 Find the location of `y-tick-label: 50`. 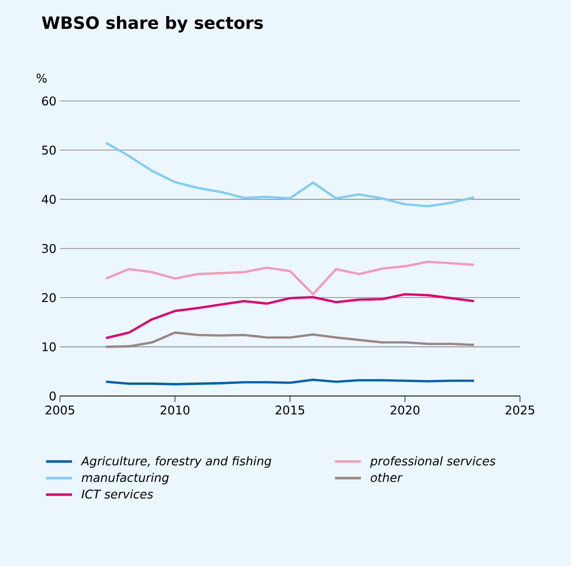

y-tick-label: 50 is located at coordinates (49, 150).